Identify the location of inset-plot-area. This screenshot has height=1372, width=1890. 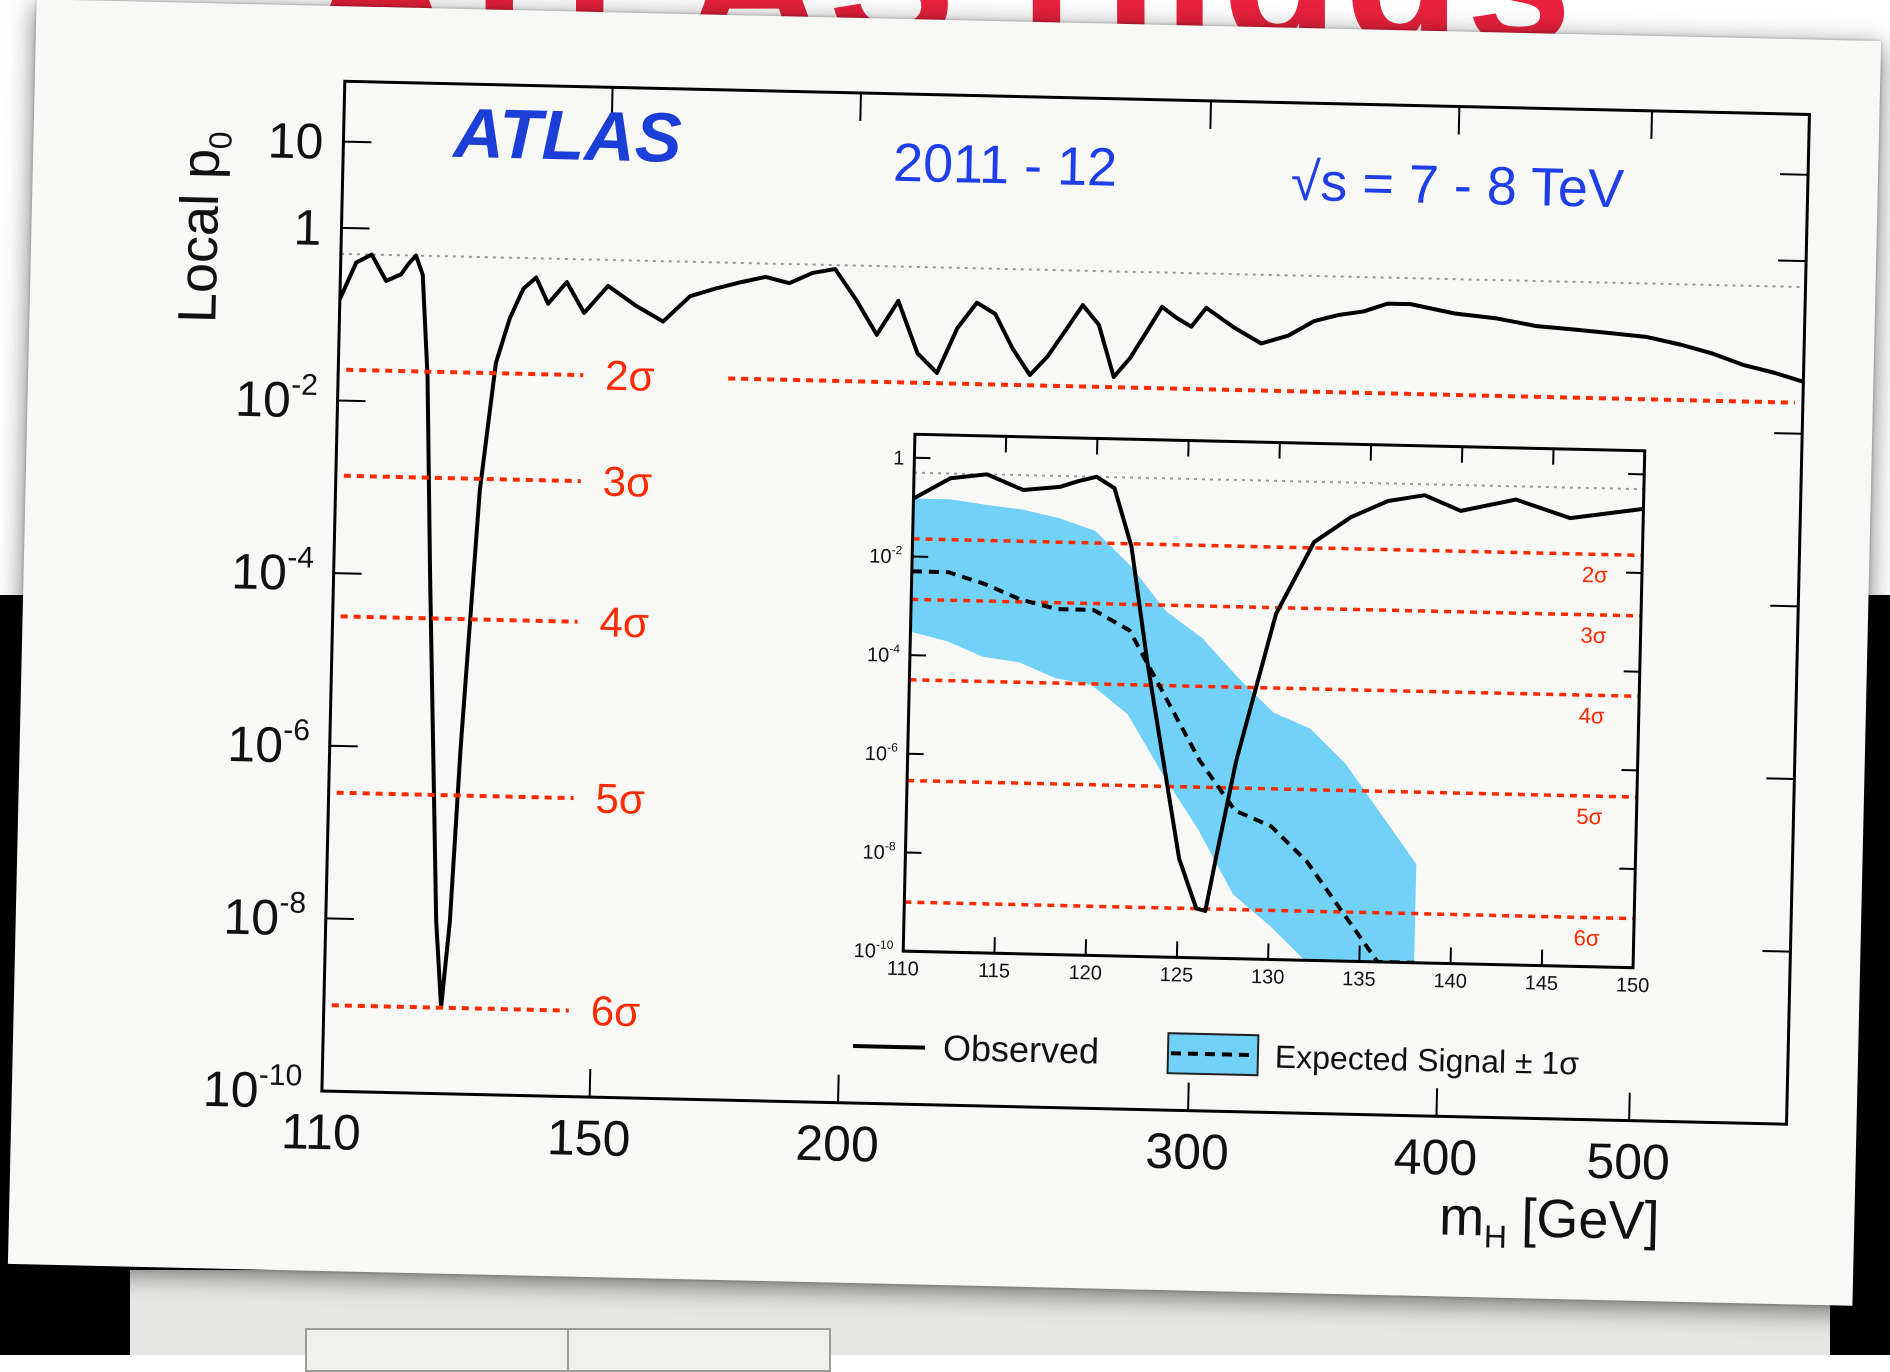
(1273, 720).